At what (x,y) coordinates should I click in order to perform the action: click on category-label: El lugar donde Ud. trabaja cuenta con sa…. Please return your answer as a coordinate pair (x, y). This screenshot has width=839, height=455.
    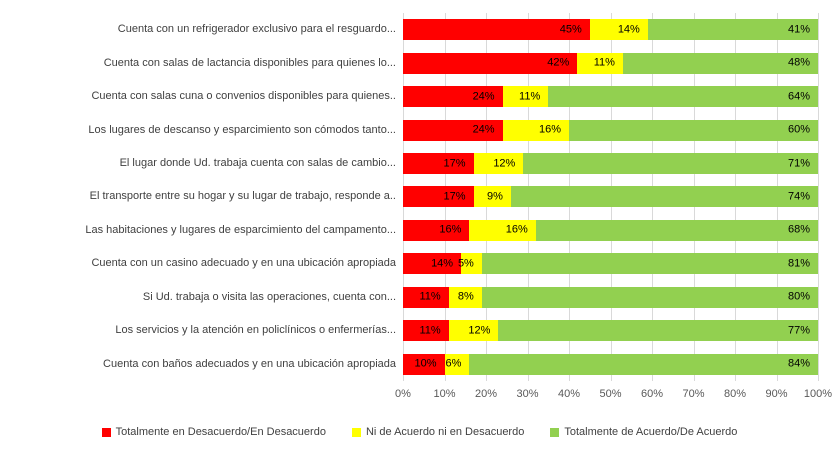
    Looking at the image, I should click on (257, 163).